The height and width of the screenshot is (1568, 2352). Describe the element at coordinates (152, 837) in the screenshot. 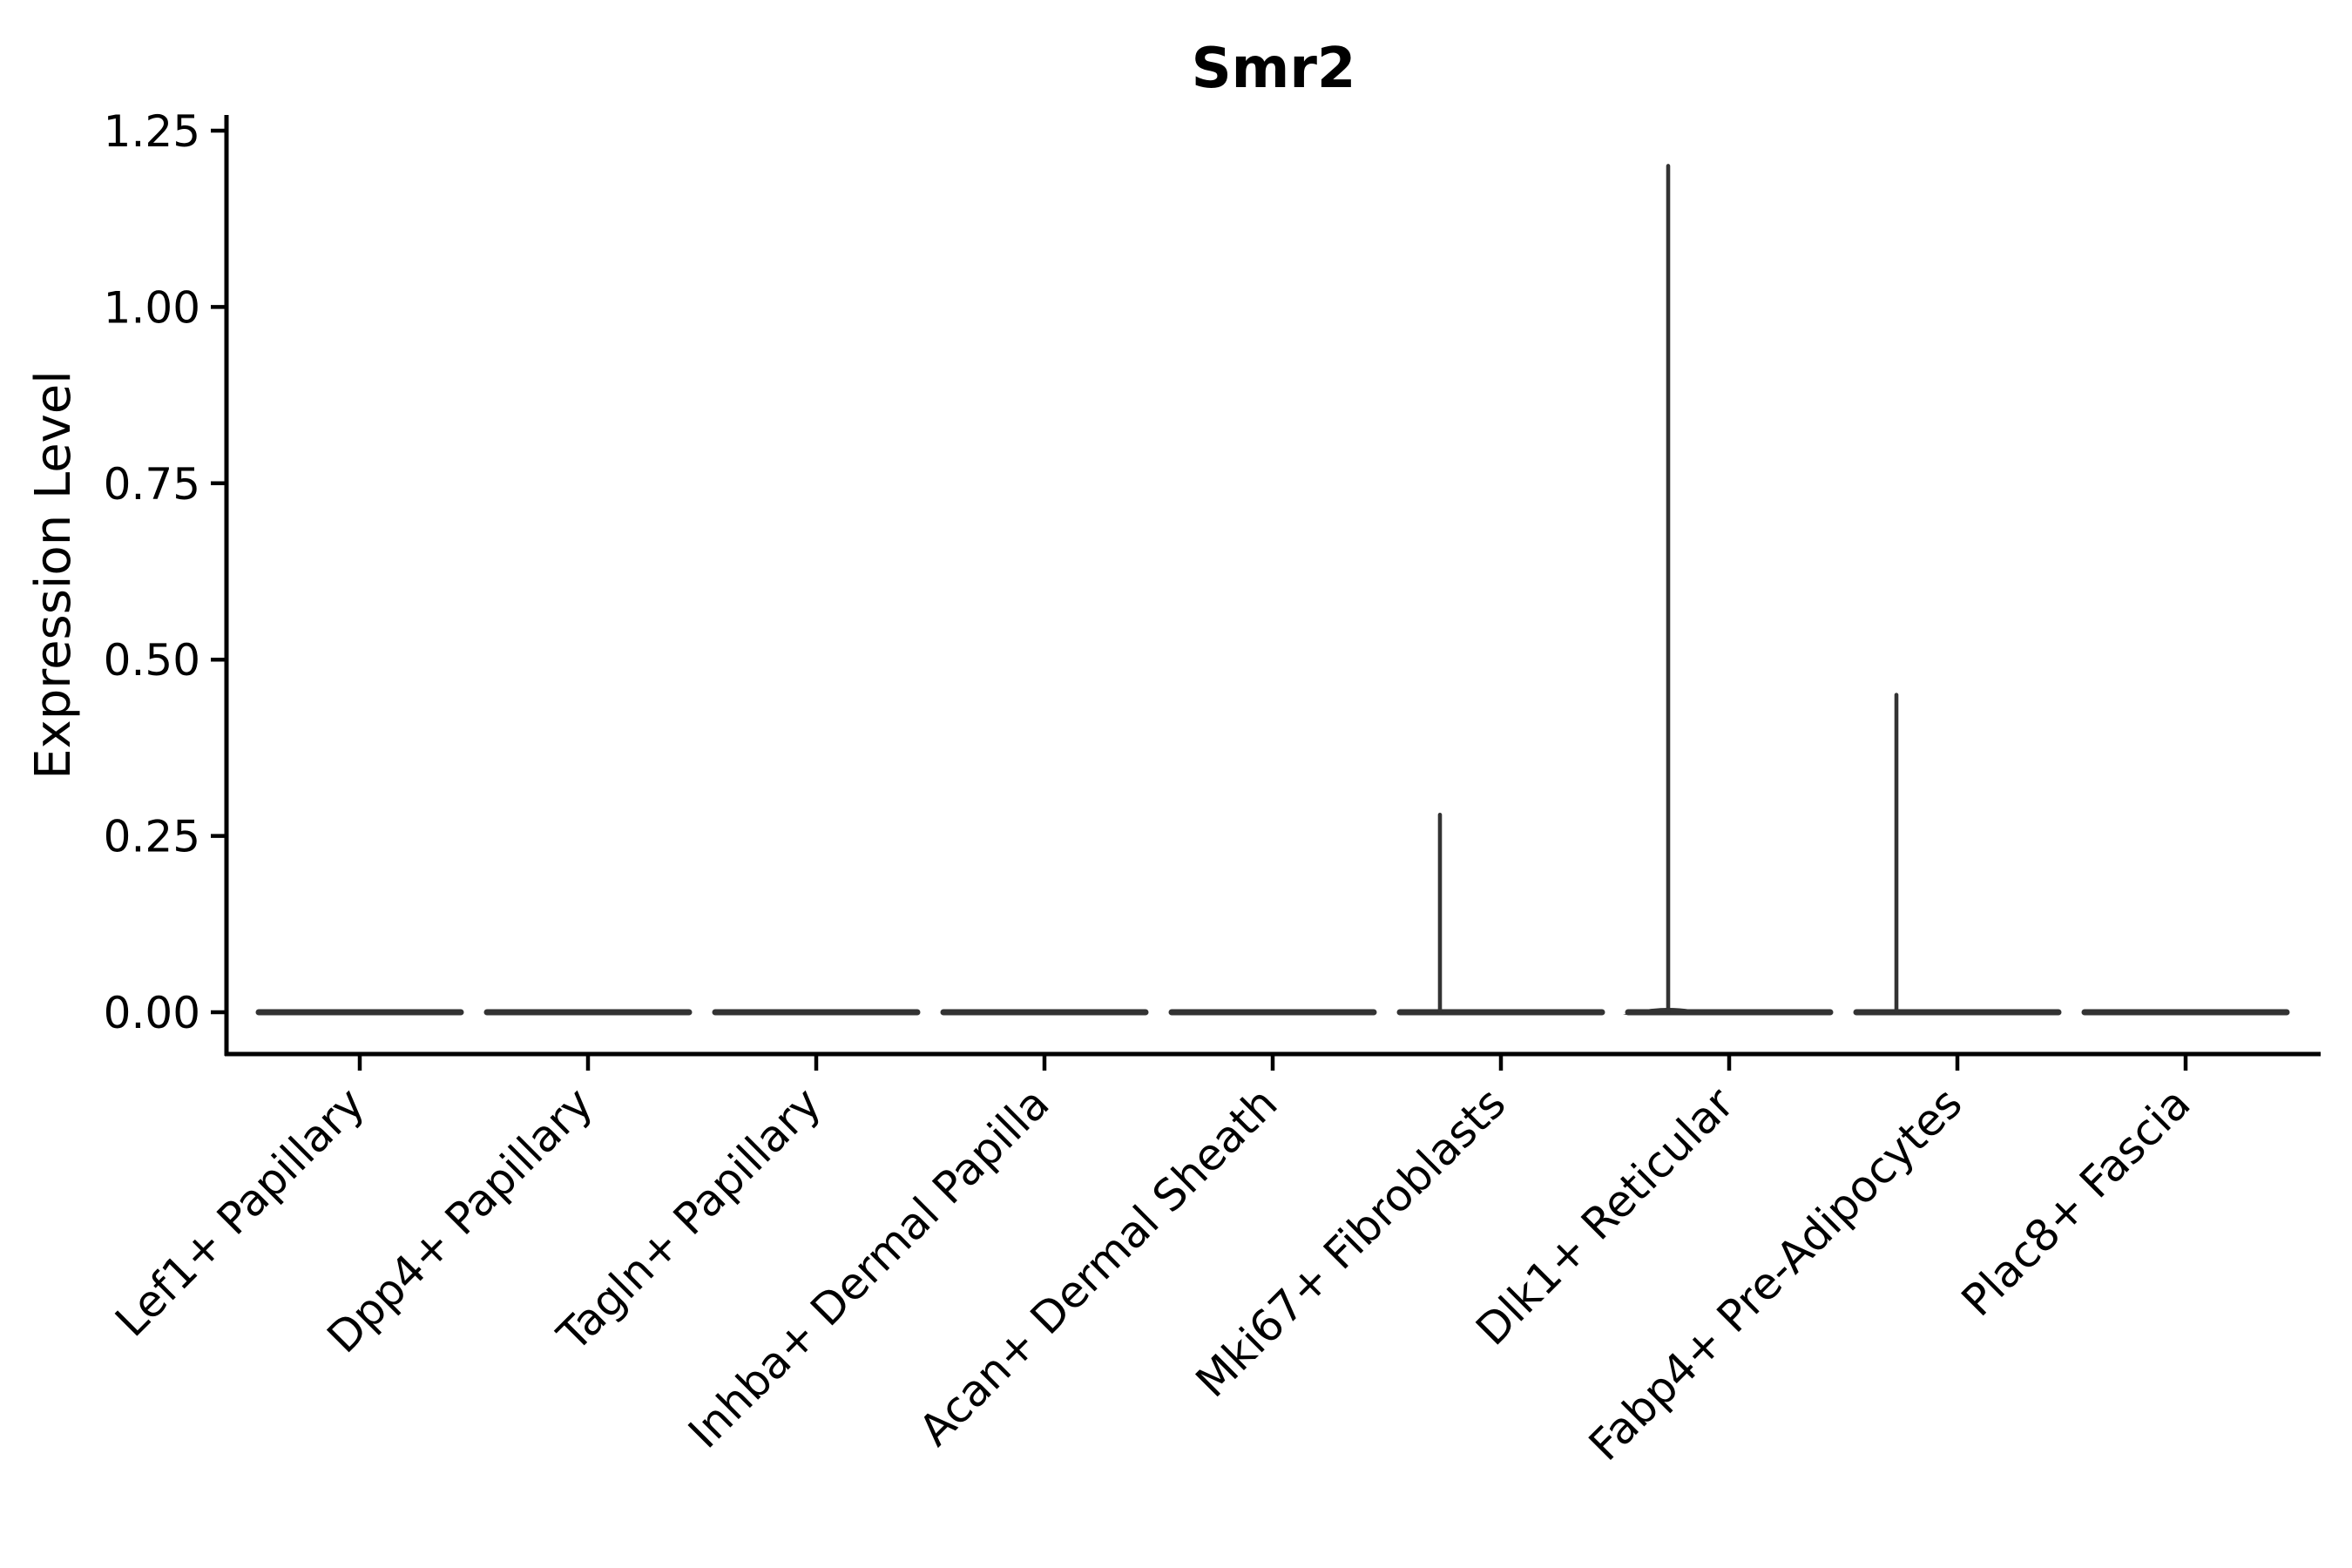

I see `y-tick-label: 0.25` at that location.